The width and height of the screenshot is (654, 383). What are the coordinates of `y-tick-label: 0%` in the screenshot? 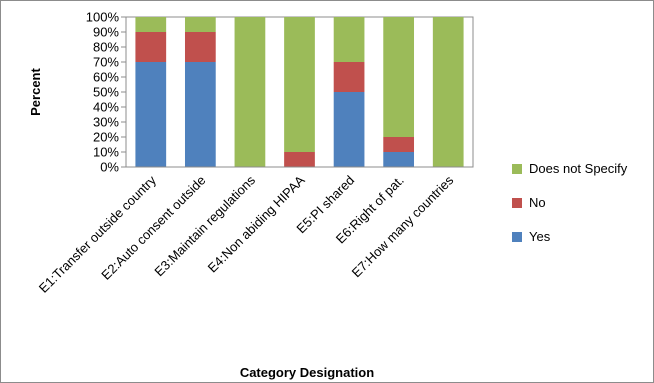 It's located at (109, 167).